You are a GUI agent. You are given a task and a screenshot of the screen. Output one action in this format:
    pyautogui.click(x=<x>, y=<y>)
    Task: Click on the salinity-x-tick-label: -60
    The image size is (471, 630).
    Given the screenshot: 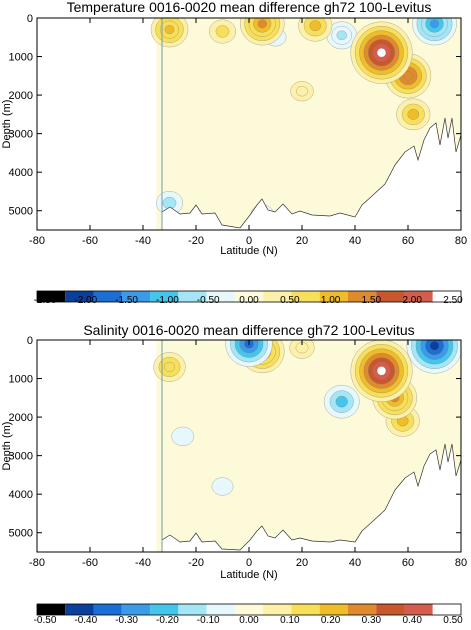 What is the action you would take?
    pyautogui.click(x=90, y=563)
    